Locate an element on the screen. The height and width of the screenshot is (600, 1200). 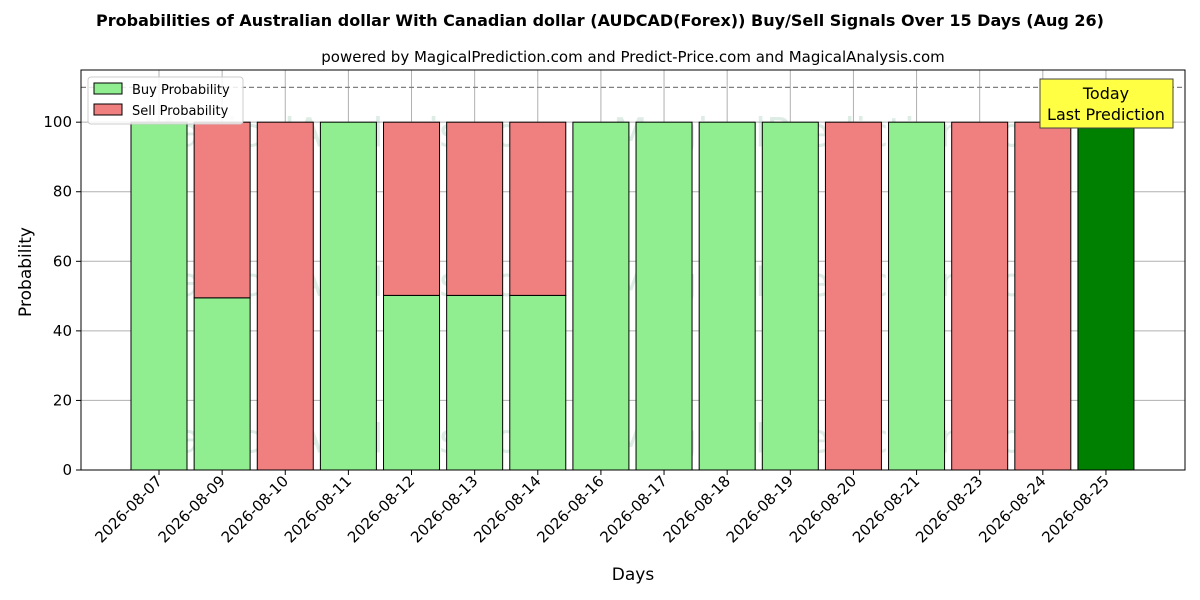
annotation-line-1: Today is located at coordinates (1105, 93).